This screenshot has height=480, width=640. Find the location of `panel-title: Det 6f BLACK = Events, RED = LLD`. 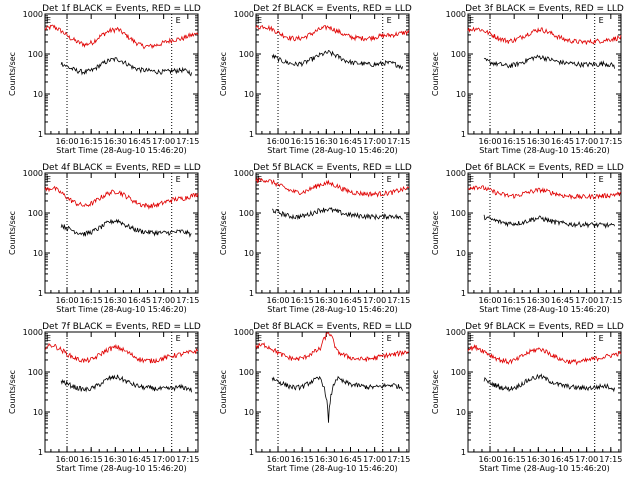

panel-title: Det 6f BLACK = Events, RED = LLD is located at coordinates (544, 168).